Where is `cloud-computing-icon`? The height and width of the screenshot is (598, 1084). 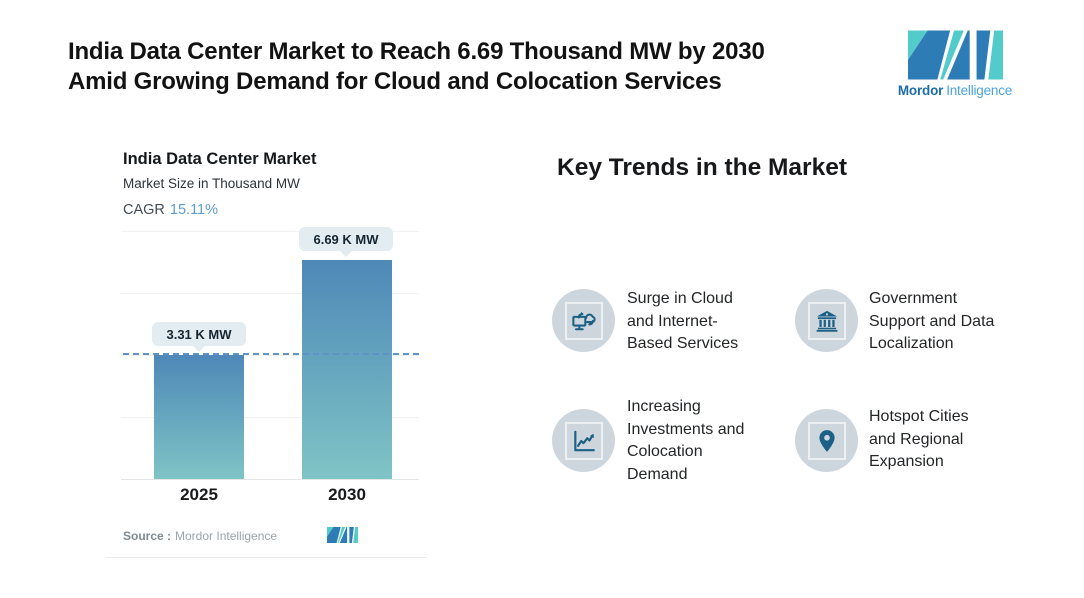
cloud-computing-icon is located at coordinates (583, 320).